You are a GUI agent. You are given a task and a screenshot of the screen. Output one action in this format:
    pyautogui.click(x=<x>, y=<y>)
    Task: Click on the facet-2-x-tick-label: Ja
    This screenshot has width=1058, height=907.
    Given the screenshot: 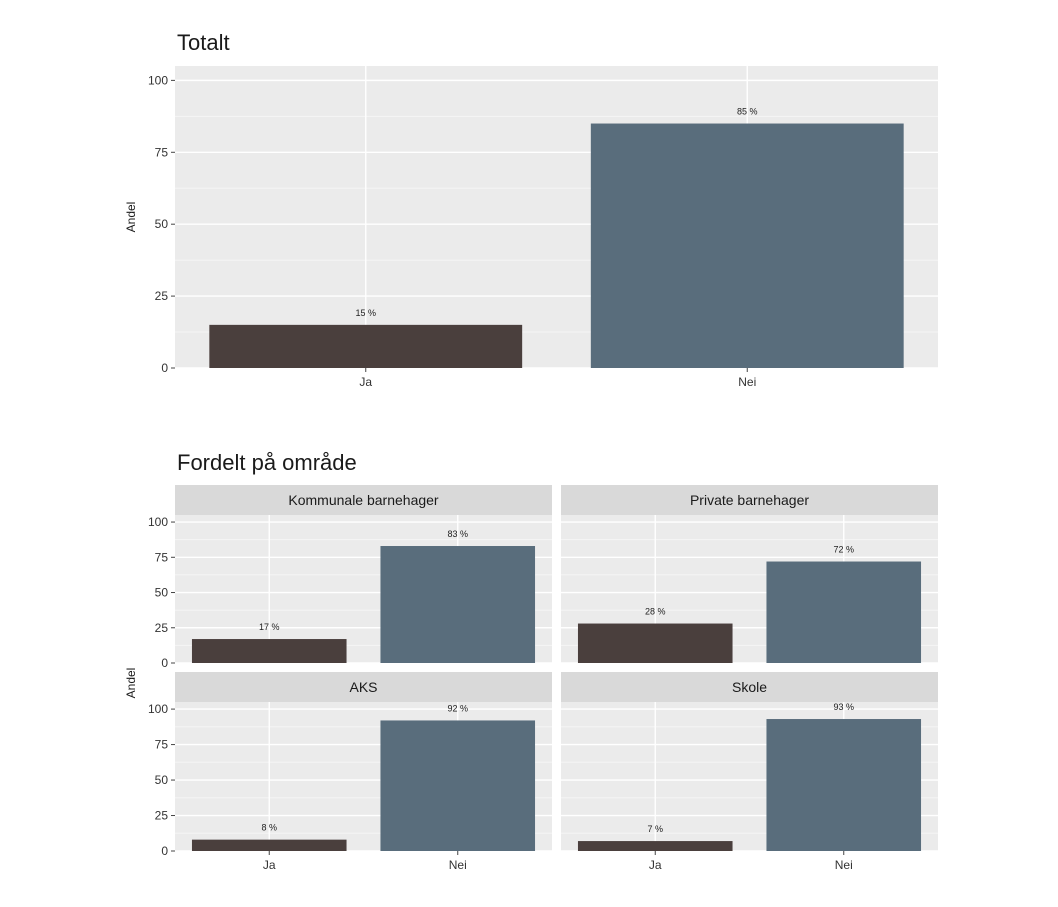 What is the action you would take?
    pyautogui.click(x=269, y=865)
    